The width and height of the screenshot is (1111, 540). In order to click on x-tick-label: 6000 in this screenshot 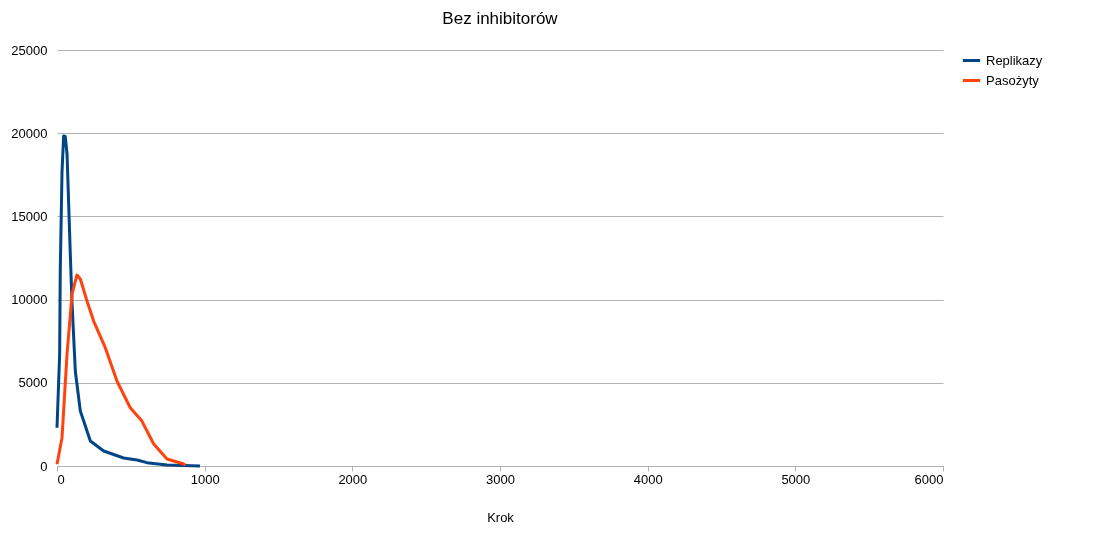, I will do `click(929, 479)`.